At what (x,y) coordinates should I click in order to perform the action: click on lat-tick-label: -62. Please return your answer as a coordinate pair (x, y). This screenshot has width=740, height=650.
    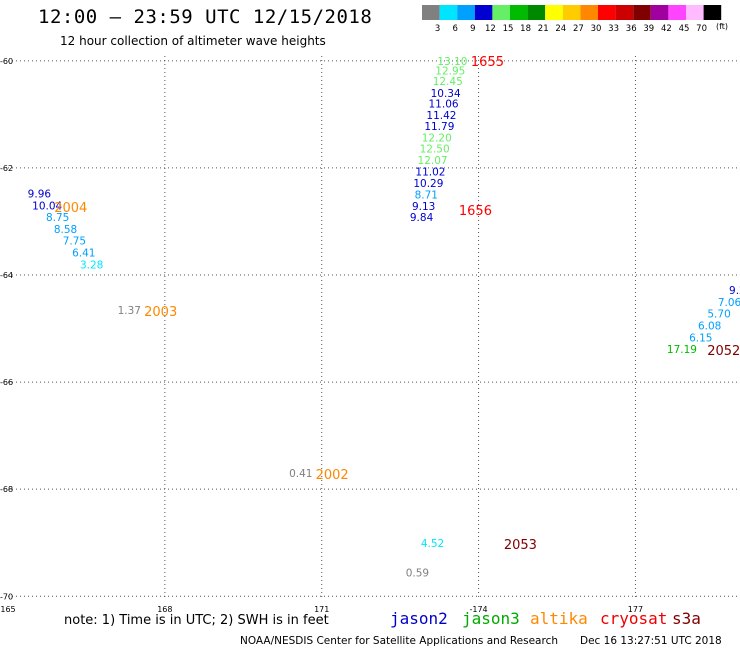
    Looking at the image, I should click on (6, 168).